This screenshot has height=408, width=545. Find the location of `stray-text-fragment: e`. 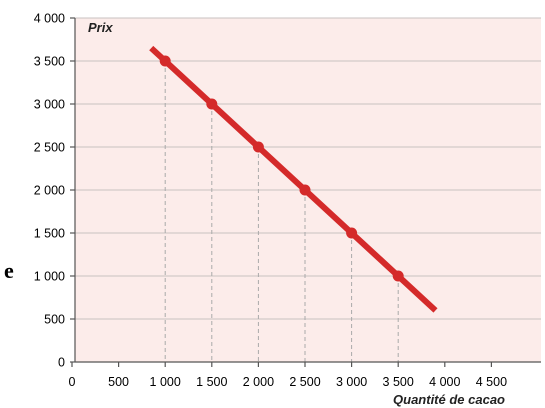

stray-text-fragment: e is located at coordinates (9, 270).